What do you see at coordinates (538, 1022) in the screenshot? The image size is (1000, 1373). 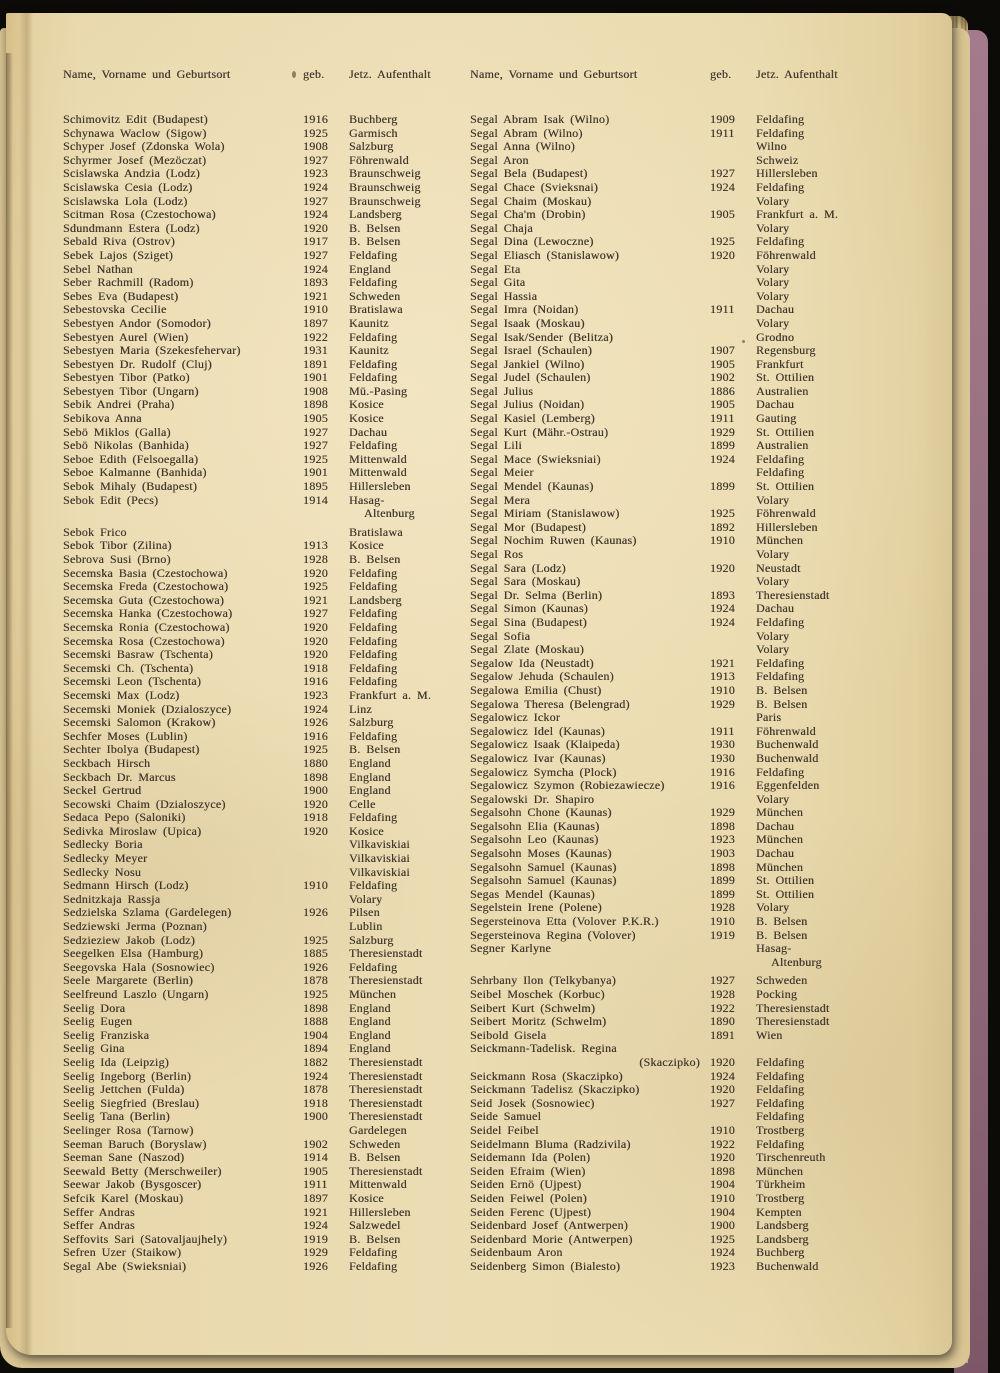 I see `entry-name: Seibert Moritz (Schwelm)` at bounding box center [538, 1022].